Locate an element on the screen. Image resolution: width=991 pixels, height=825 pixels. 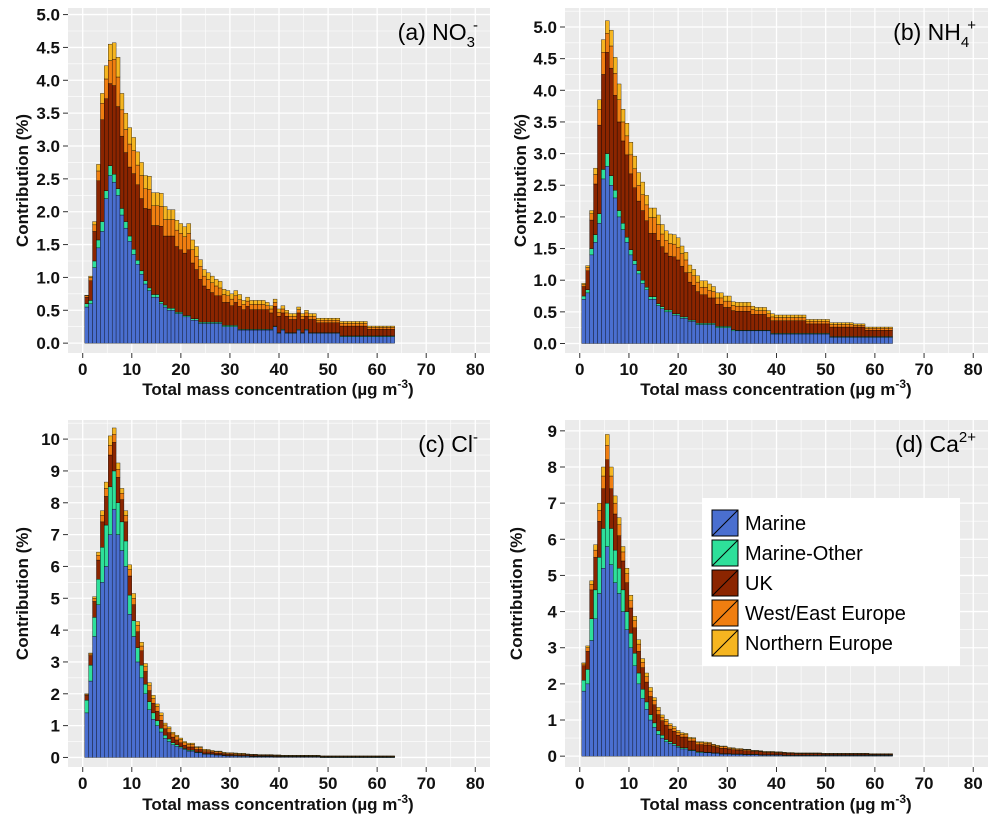
y-tick-label: 3 is located at coordinates (552, 648).